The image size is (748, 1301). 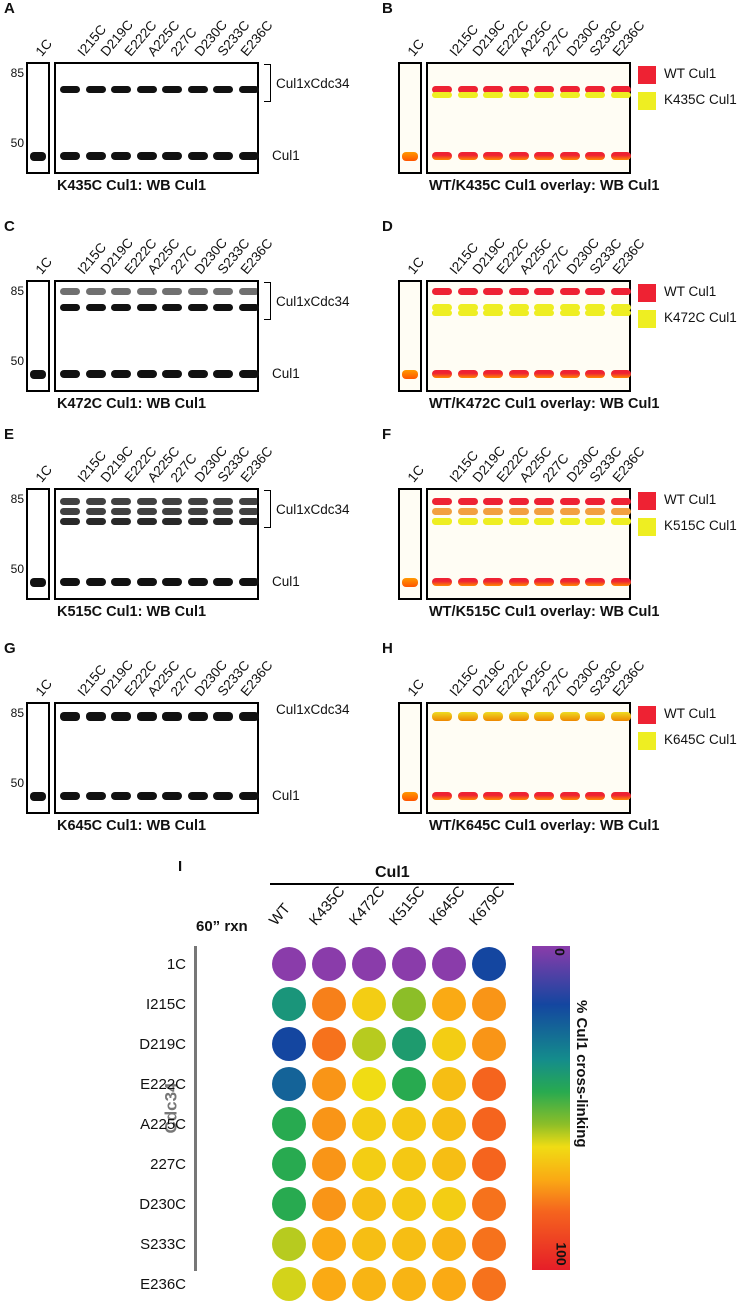 What do you see at coordinates (163, 1284) in the screenshot?
I see `row-label: E236C` at bounding box center [163, 1284].